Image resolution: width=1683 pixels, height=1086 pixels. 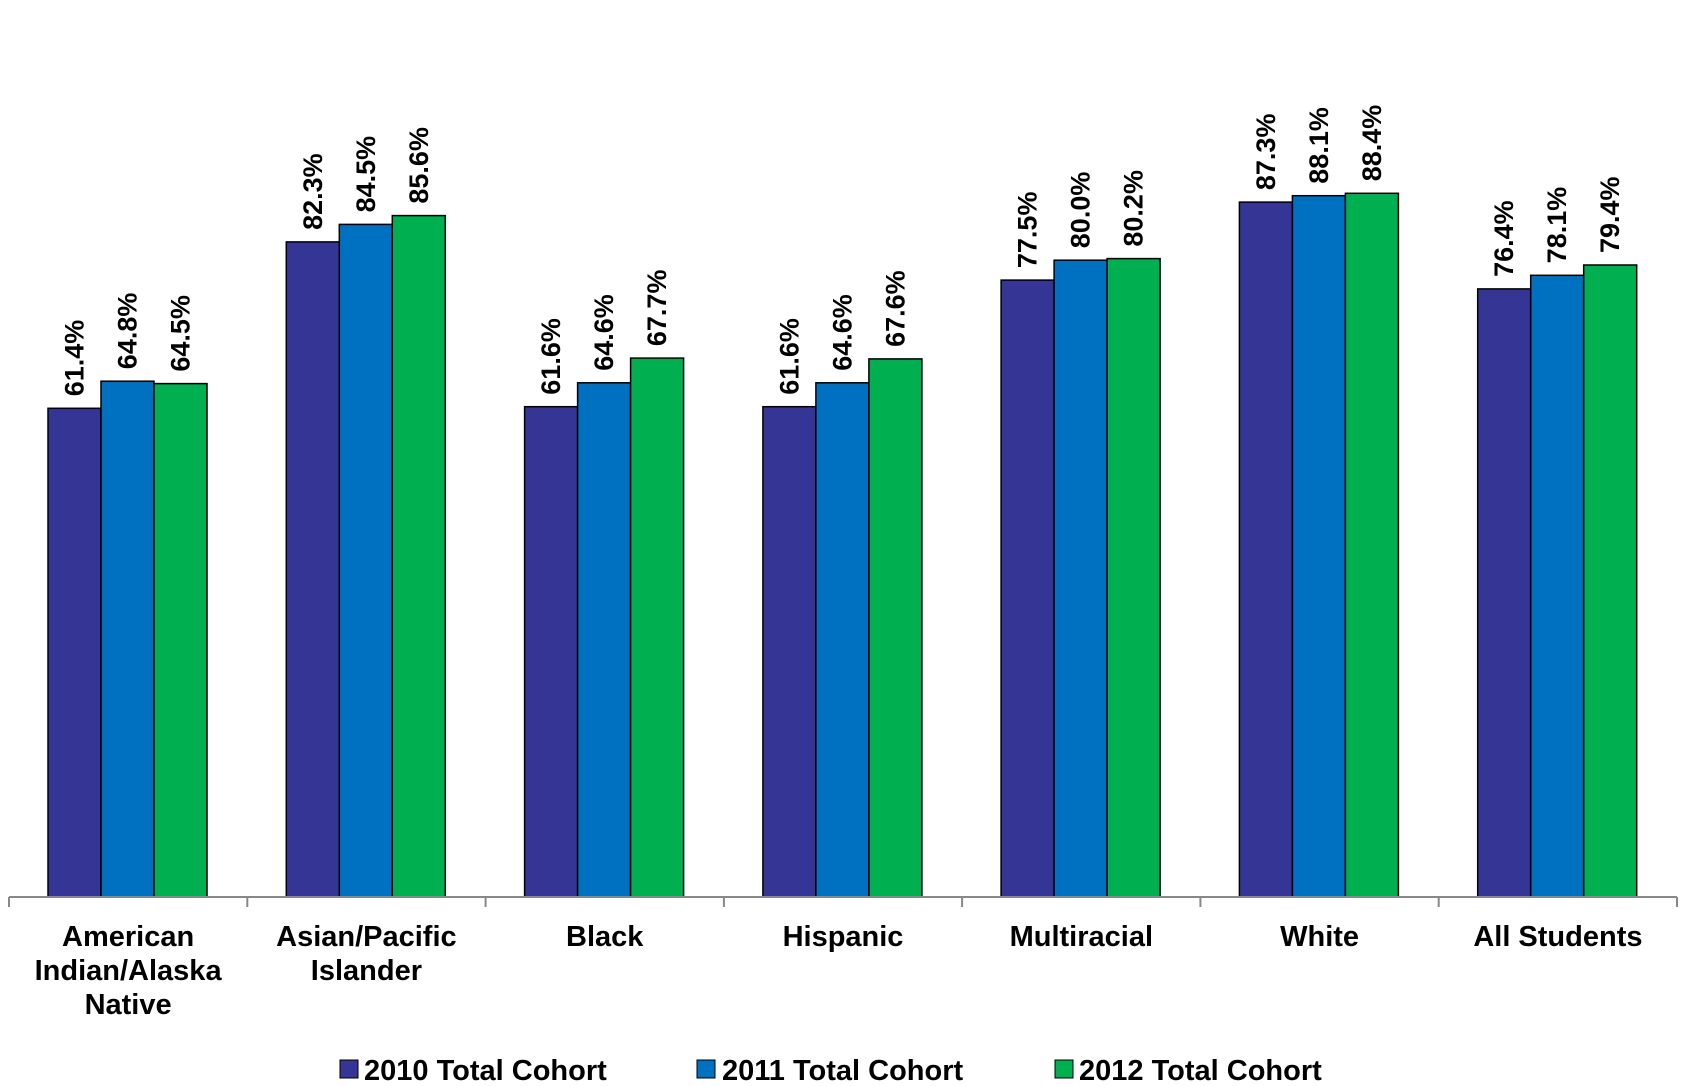 I want to click on legend-label-2: 2011 Total Cohort, so click(x=843, y=1070).